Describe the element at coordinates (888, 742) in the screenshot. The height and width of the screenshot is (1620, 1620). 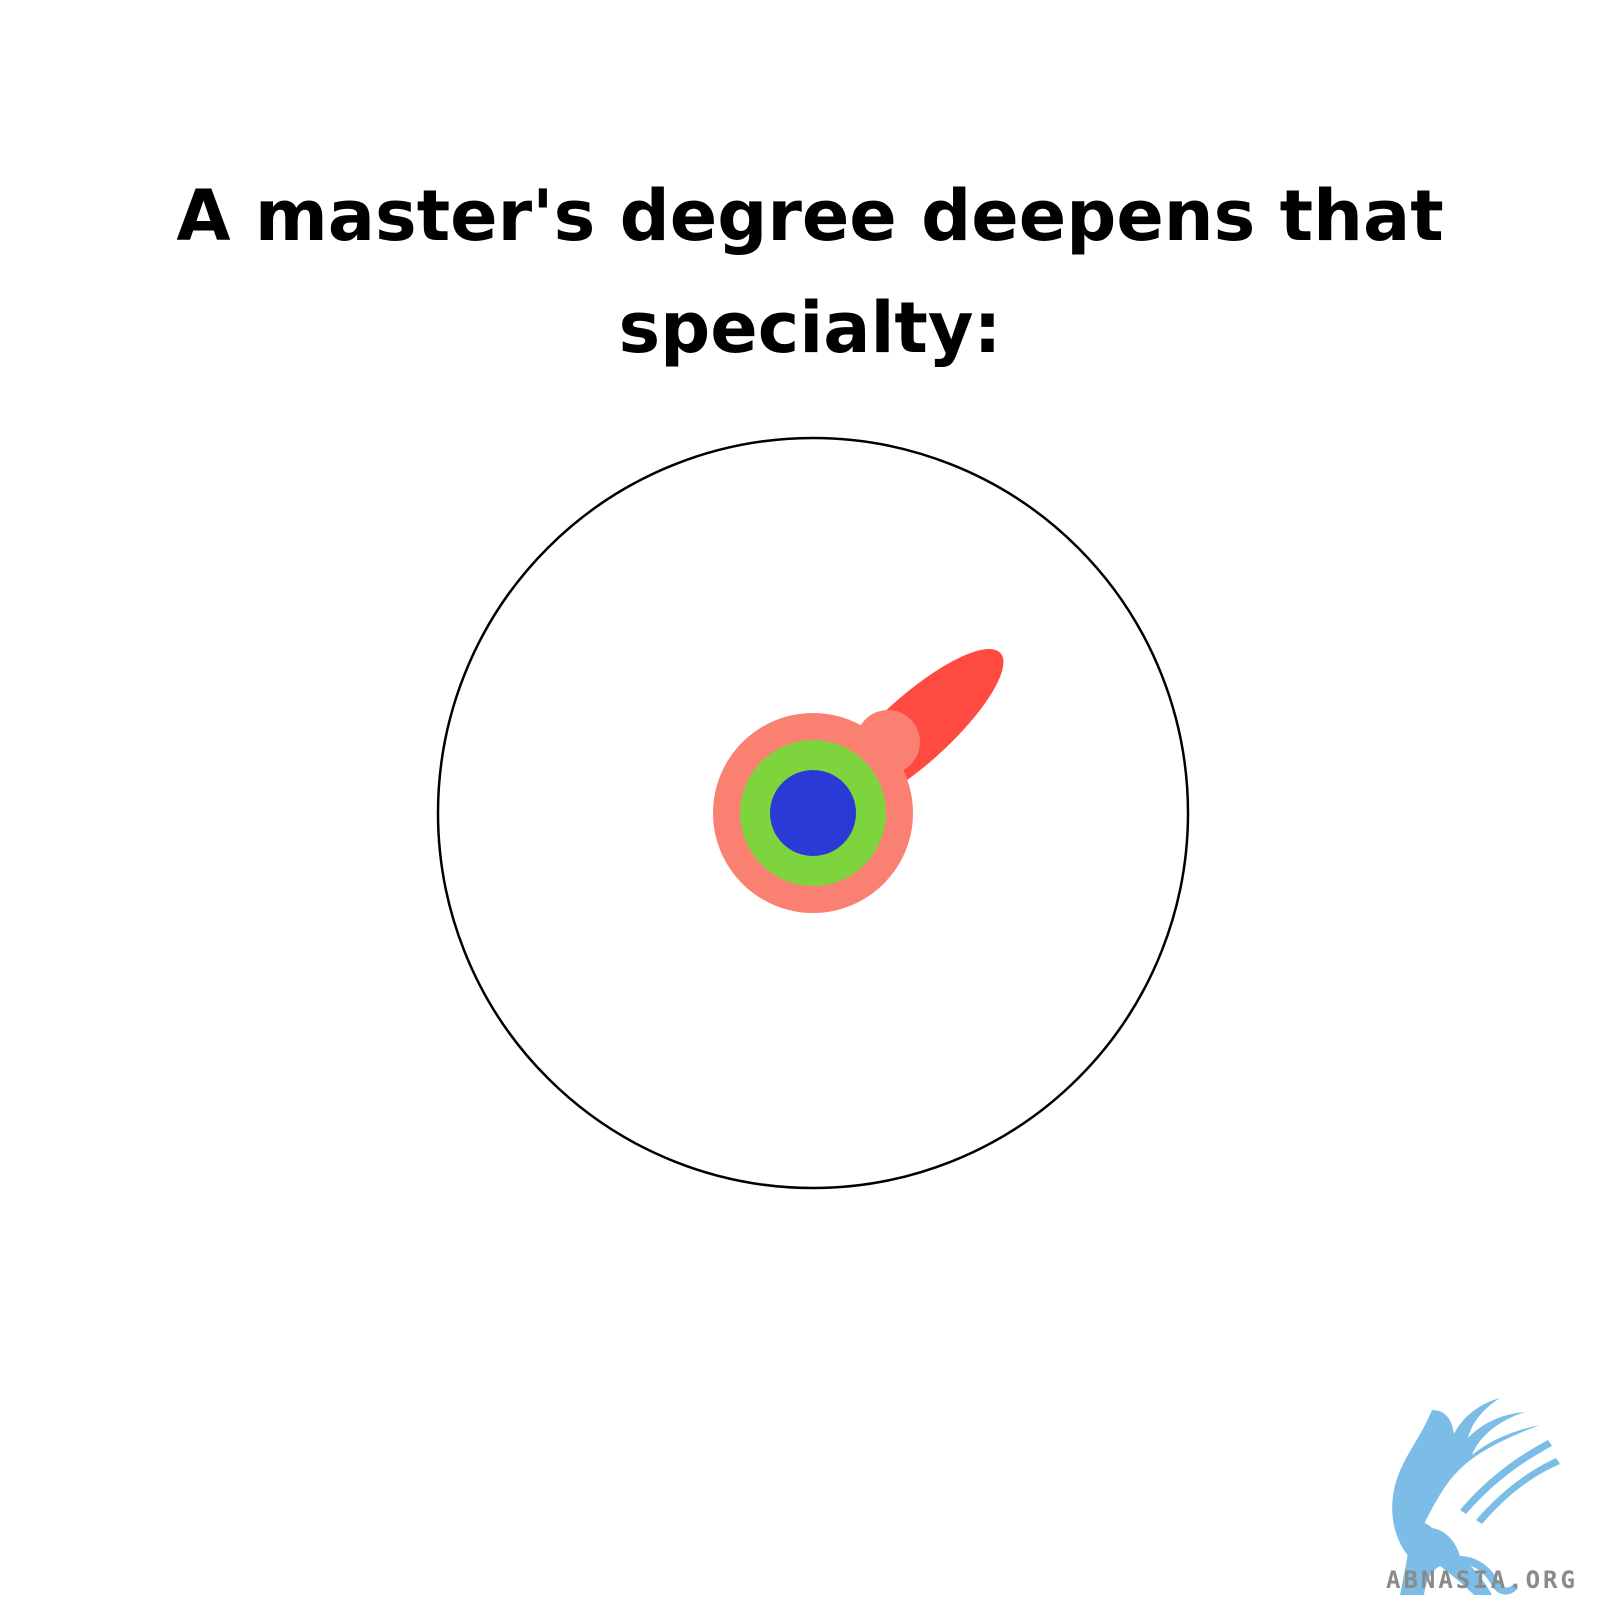
I see `spike-base` at that location.